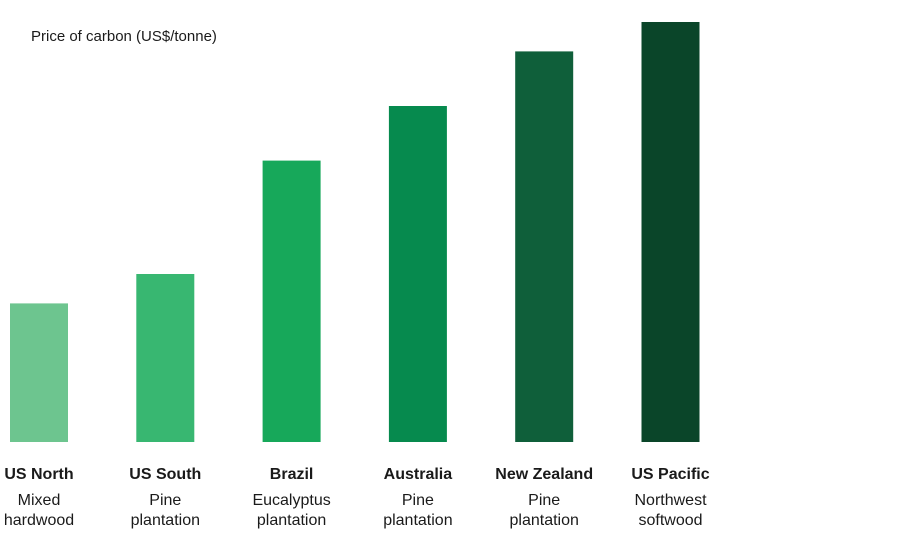 Image resolution: width=900 pixels, height=550 pixels. What do you see at coordinates (165, 358) in the screenshot?
I see `bar-us-south` at bounding box center [165, 358].